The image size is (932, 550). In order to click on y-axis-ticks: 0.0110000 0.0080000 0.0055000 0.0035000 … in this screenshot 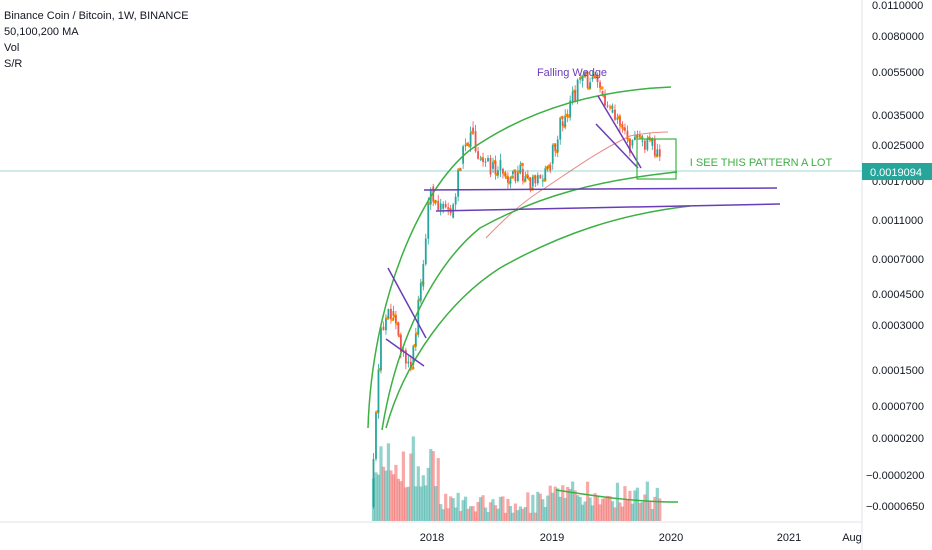, I will do `click(895, 256)`.